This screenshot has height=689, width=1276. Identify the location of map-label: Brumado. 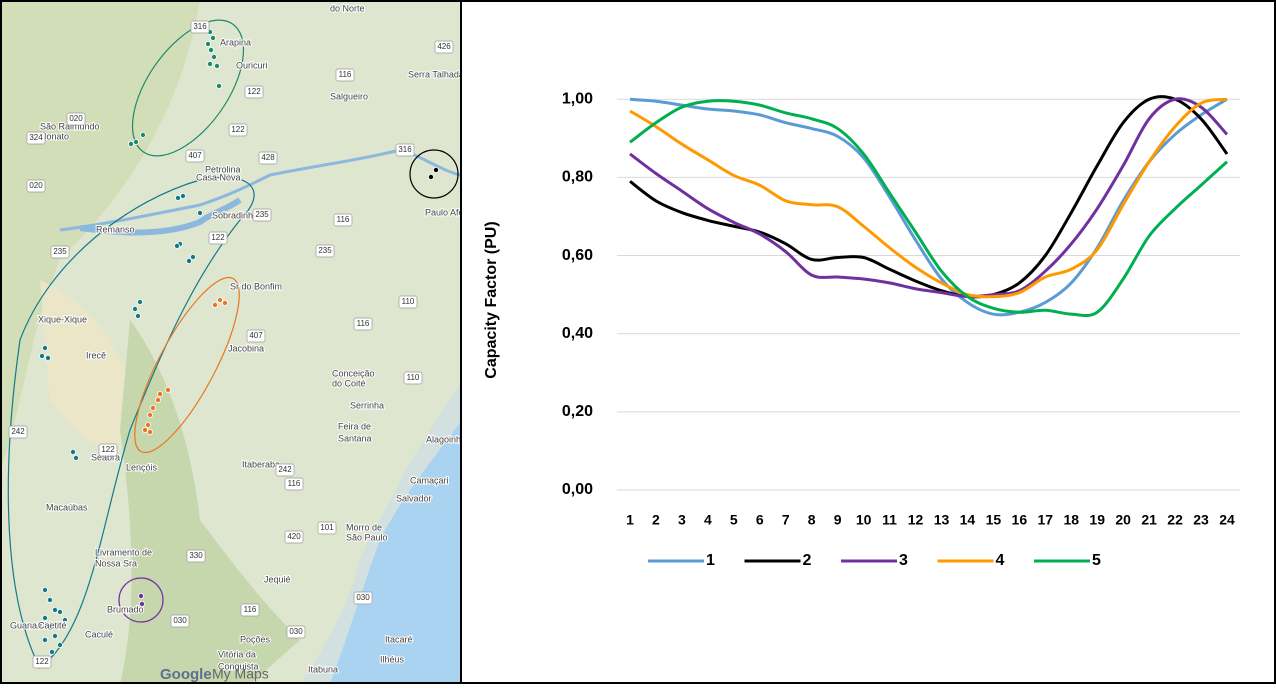
(125, 609).